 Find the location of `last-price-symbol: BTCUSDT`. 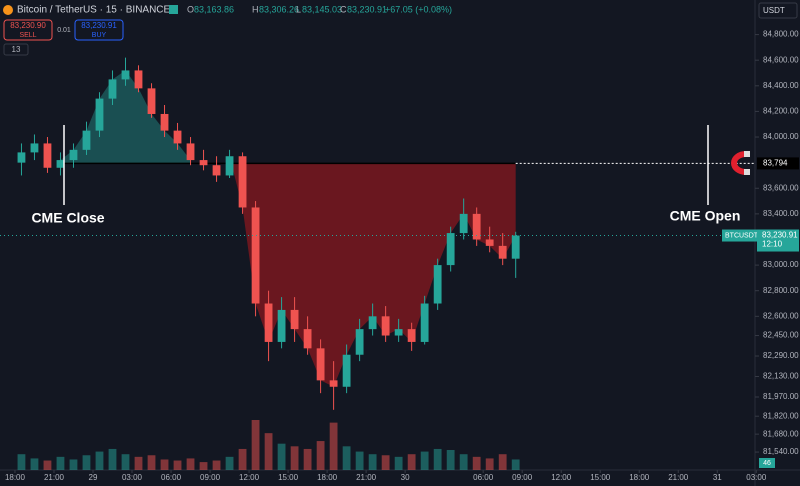

last-price-symbol: BTCUSDT is located at coordinates (742, 235).